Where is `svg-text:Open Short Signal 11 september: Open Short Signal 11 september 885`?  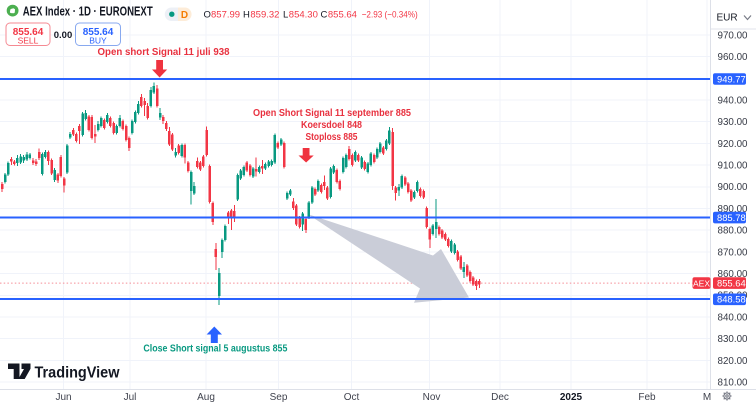
svg-text:Open Short Signal 11 september: Open Short Signal 11 september 885 is located at coordinates (332, 113).